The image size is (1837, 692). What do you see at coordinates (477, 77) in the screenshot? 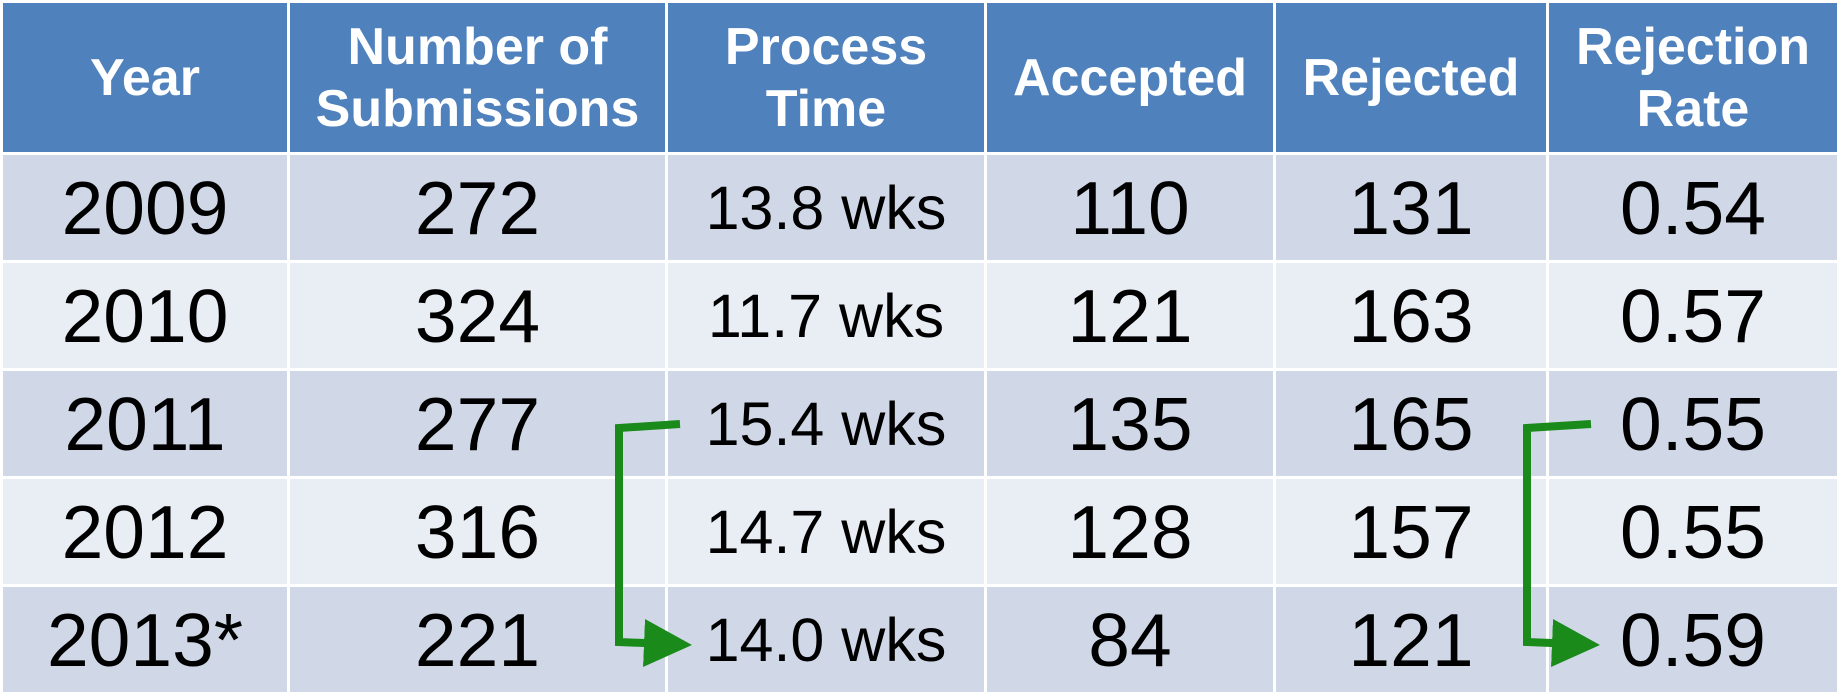
I see `header-cell: Number of Submissions` at bounding box center [477, 77].